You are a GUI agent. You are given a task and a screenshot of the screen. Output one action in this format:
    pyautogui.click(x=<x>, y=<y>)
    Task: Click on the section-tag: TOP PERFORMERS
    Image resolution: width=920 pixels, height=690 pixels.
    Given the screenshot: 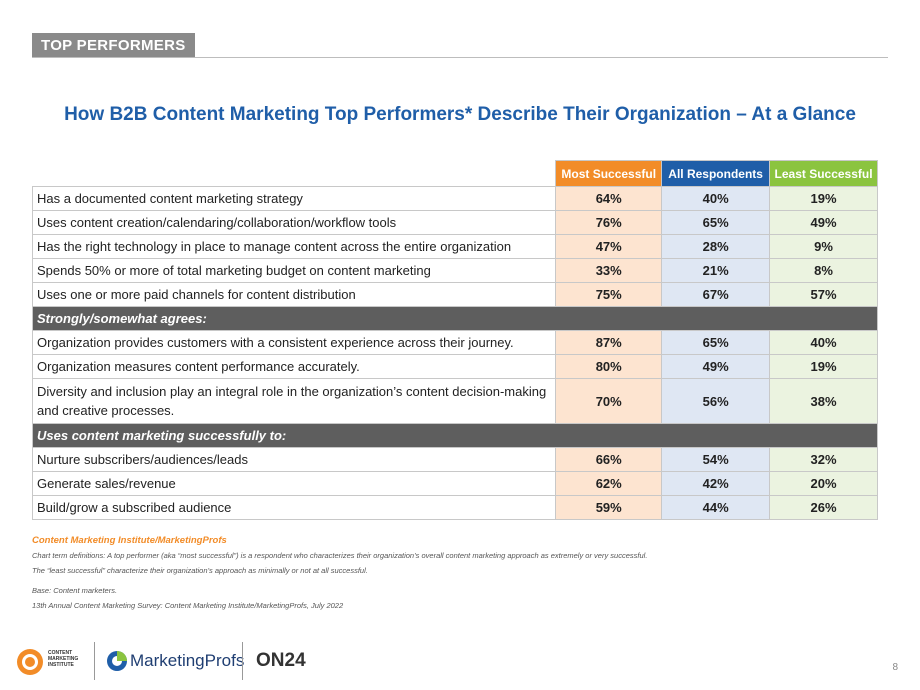 What is the action you would take?
    pyautogui.click(x=113, y=45)
    